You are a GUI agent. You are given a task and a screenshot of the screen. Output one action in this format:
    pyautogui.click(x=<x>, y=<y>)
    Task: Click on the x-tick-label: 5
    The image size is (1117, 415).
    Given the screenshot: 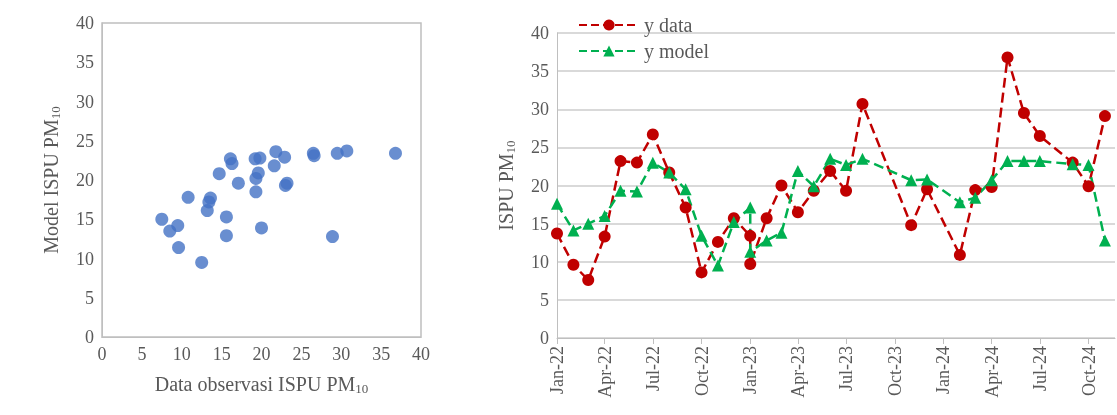 What is the action you would take?
    pyautogui.click(x=142, y=354)
    